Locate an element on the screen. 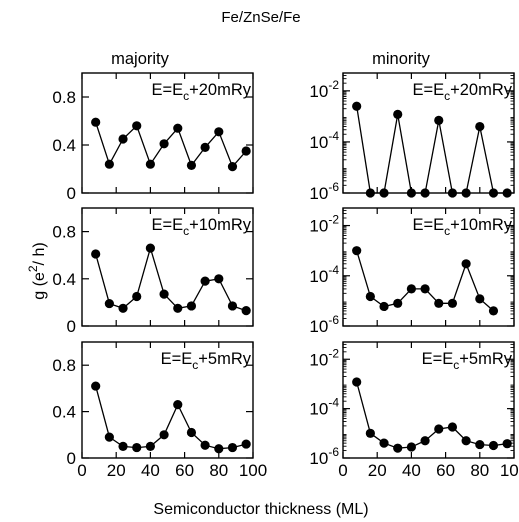  panel-majority-3: 0 0.4 0.8 0 20 40 60 80 100 E=Ec+5mRy is located at coordinates (159, 410).